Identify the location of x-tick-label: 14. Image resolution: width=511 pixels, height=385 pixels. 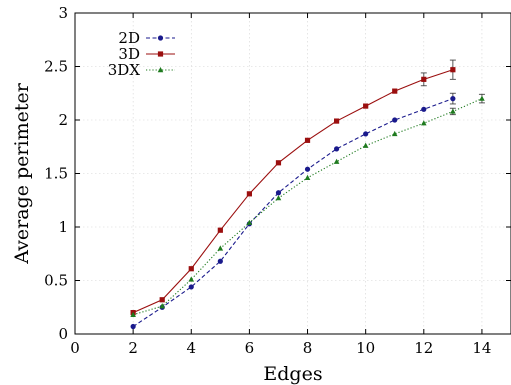
(481, 348).